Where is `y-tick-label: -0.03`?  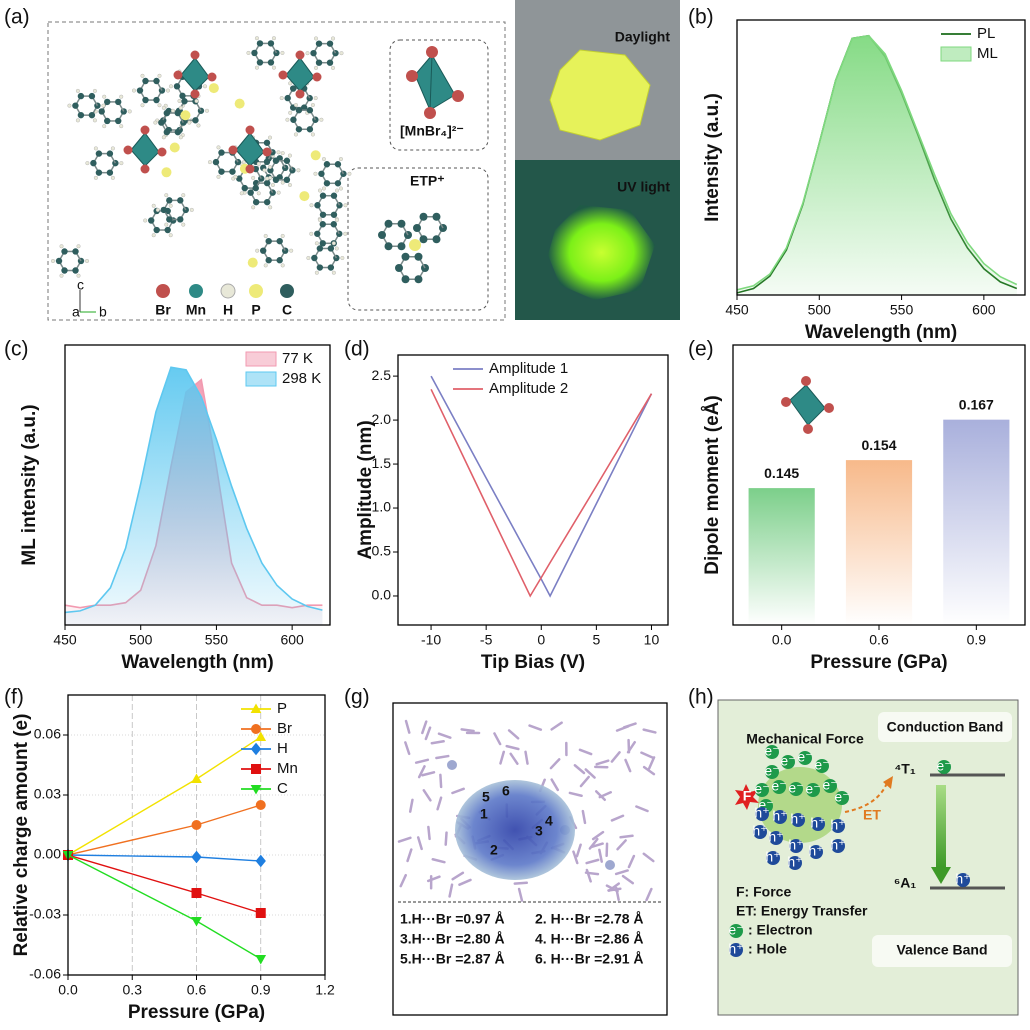 y-tick-label: -0.03 is located at coordinates (45, 914).